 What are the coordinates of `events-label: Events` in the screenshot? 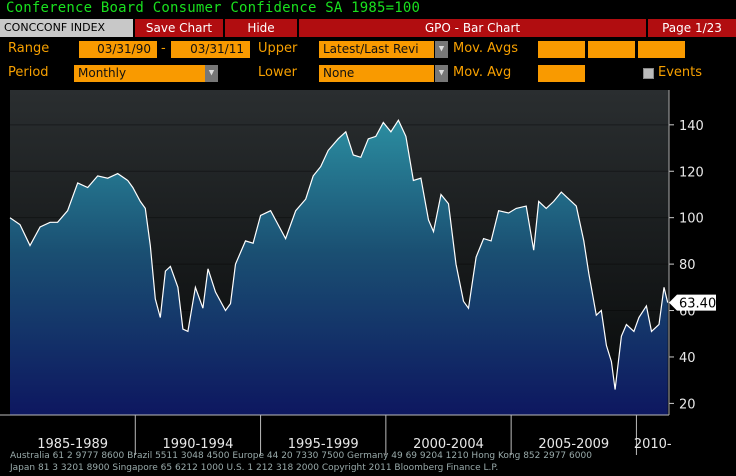 It's located at (680, 72).